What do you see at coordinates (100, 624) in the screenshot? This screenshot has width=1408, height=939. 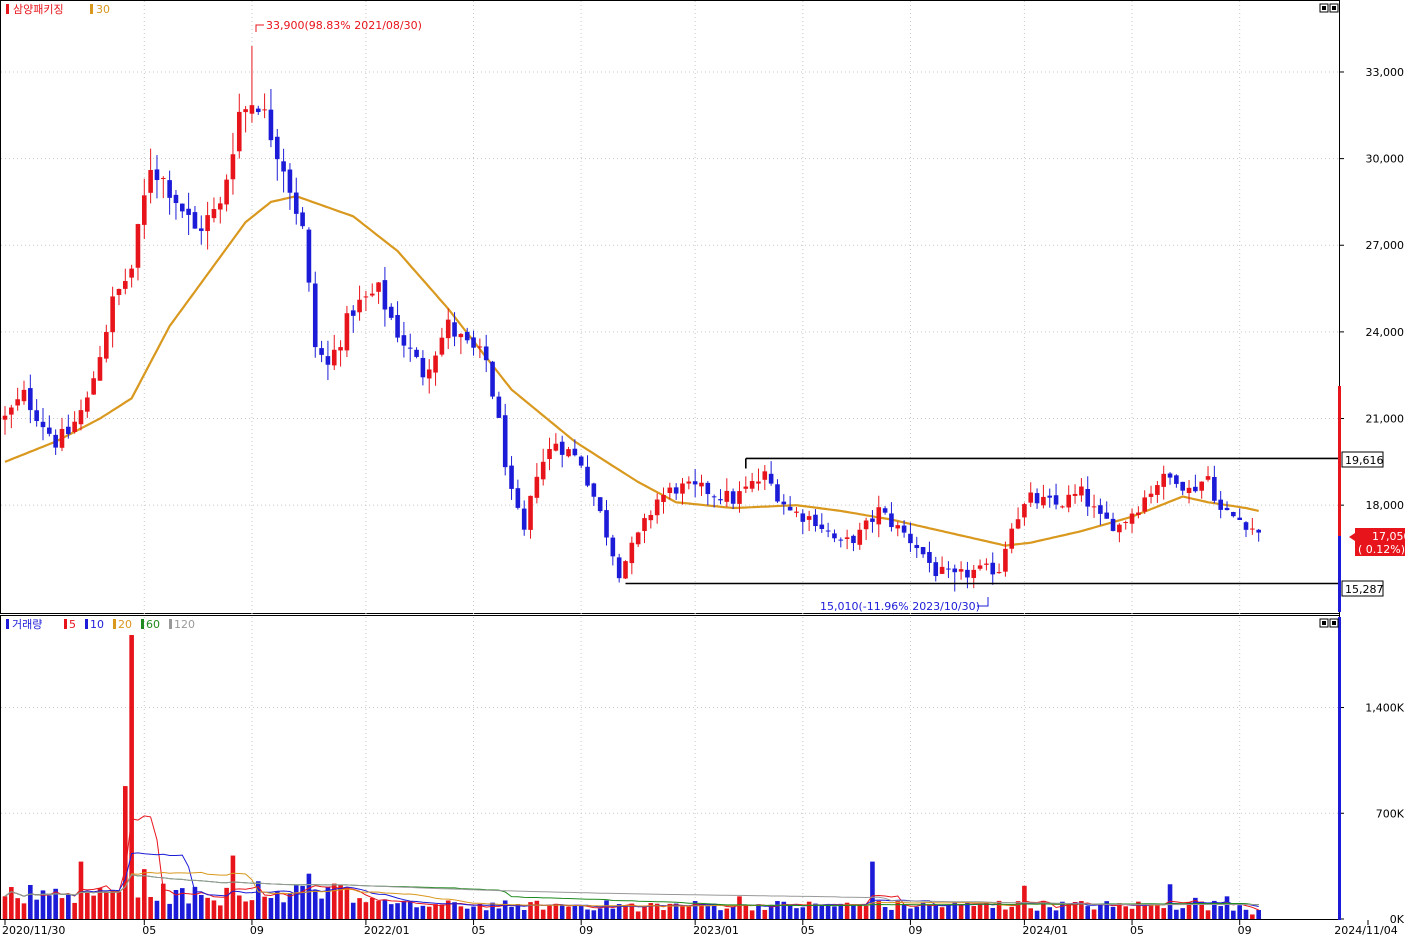 I see `volume-legend: 거래량 5 10 20 60 120` at bounding box center [100, 624].